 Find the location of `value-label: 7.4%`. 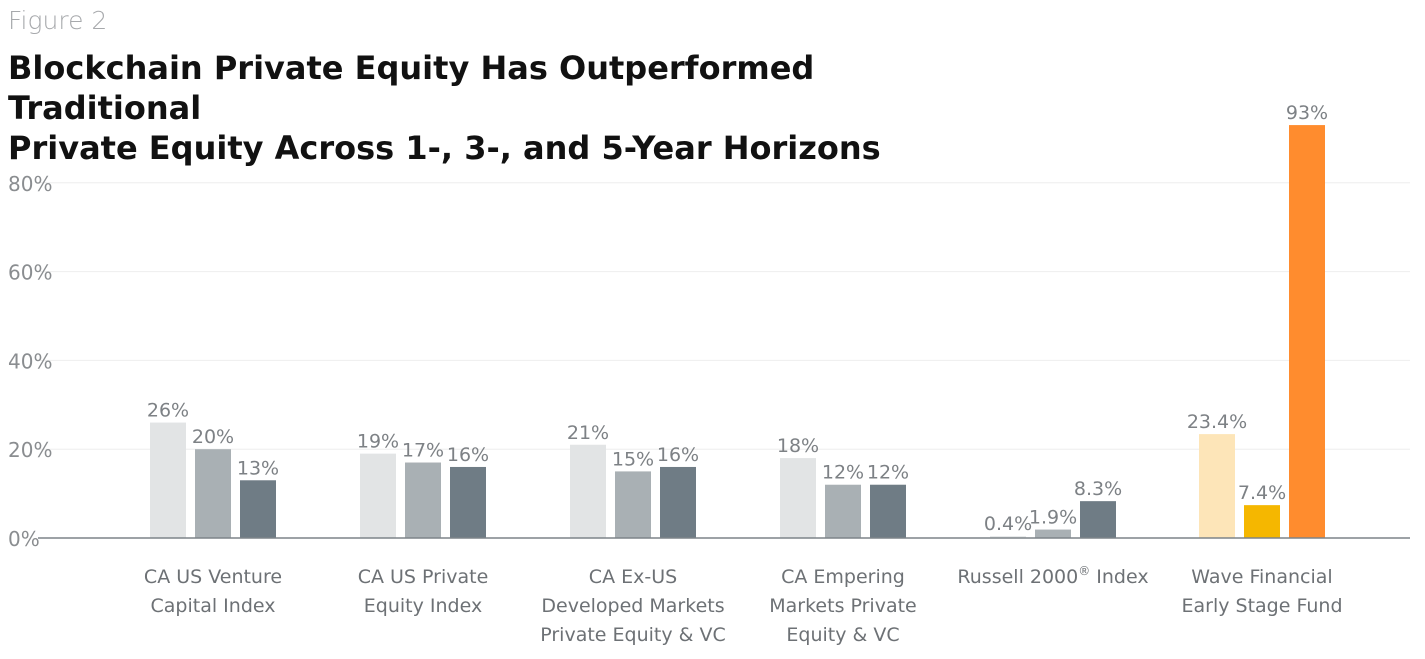

value-label: 7.4% is located at coordinates (1262, 493).